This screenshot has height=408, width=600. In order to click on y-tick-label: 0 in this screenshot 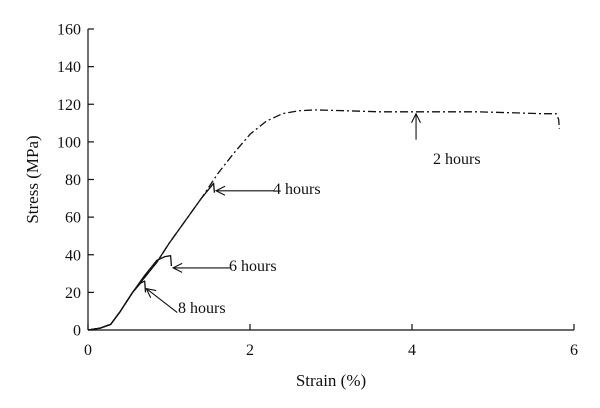, I will do `click(77, 331)`.